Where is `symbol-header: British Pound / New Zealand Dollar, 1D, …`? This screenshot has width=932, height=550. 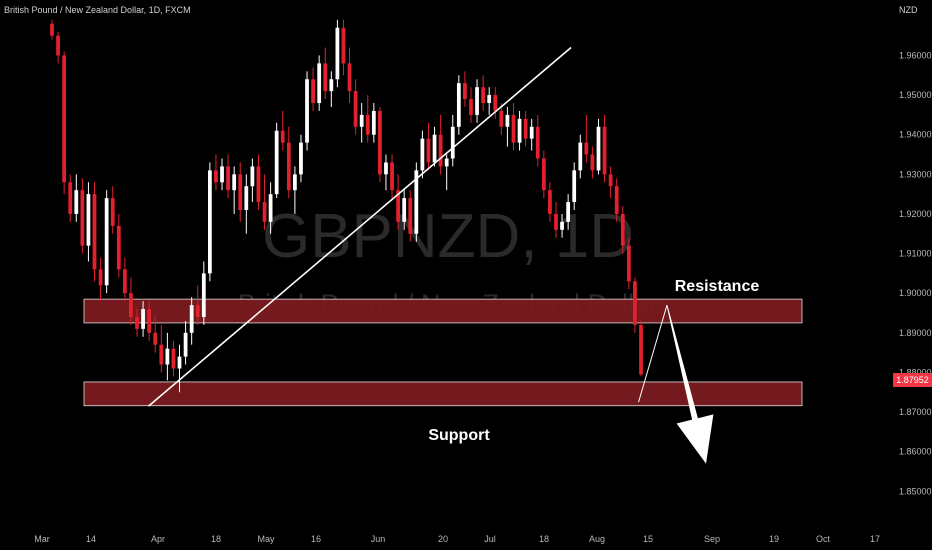
symbol-header: British Pound / New Zealand Dollar, 1D, … is located at coordinates (97, 10).